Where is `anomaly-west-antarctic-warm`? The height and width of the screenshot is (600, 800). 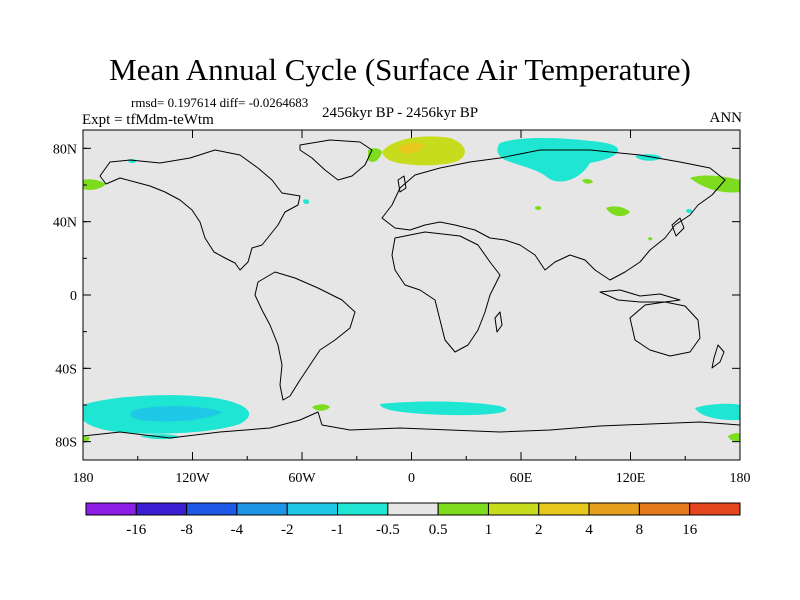 anomaly-west-antarctic-warm is located at coordinates (86, 439).